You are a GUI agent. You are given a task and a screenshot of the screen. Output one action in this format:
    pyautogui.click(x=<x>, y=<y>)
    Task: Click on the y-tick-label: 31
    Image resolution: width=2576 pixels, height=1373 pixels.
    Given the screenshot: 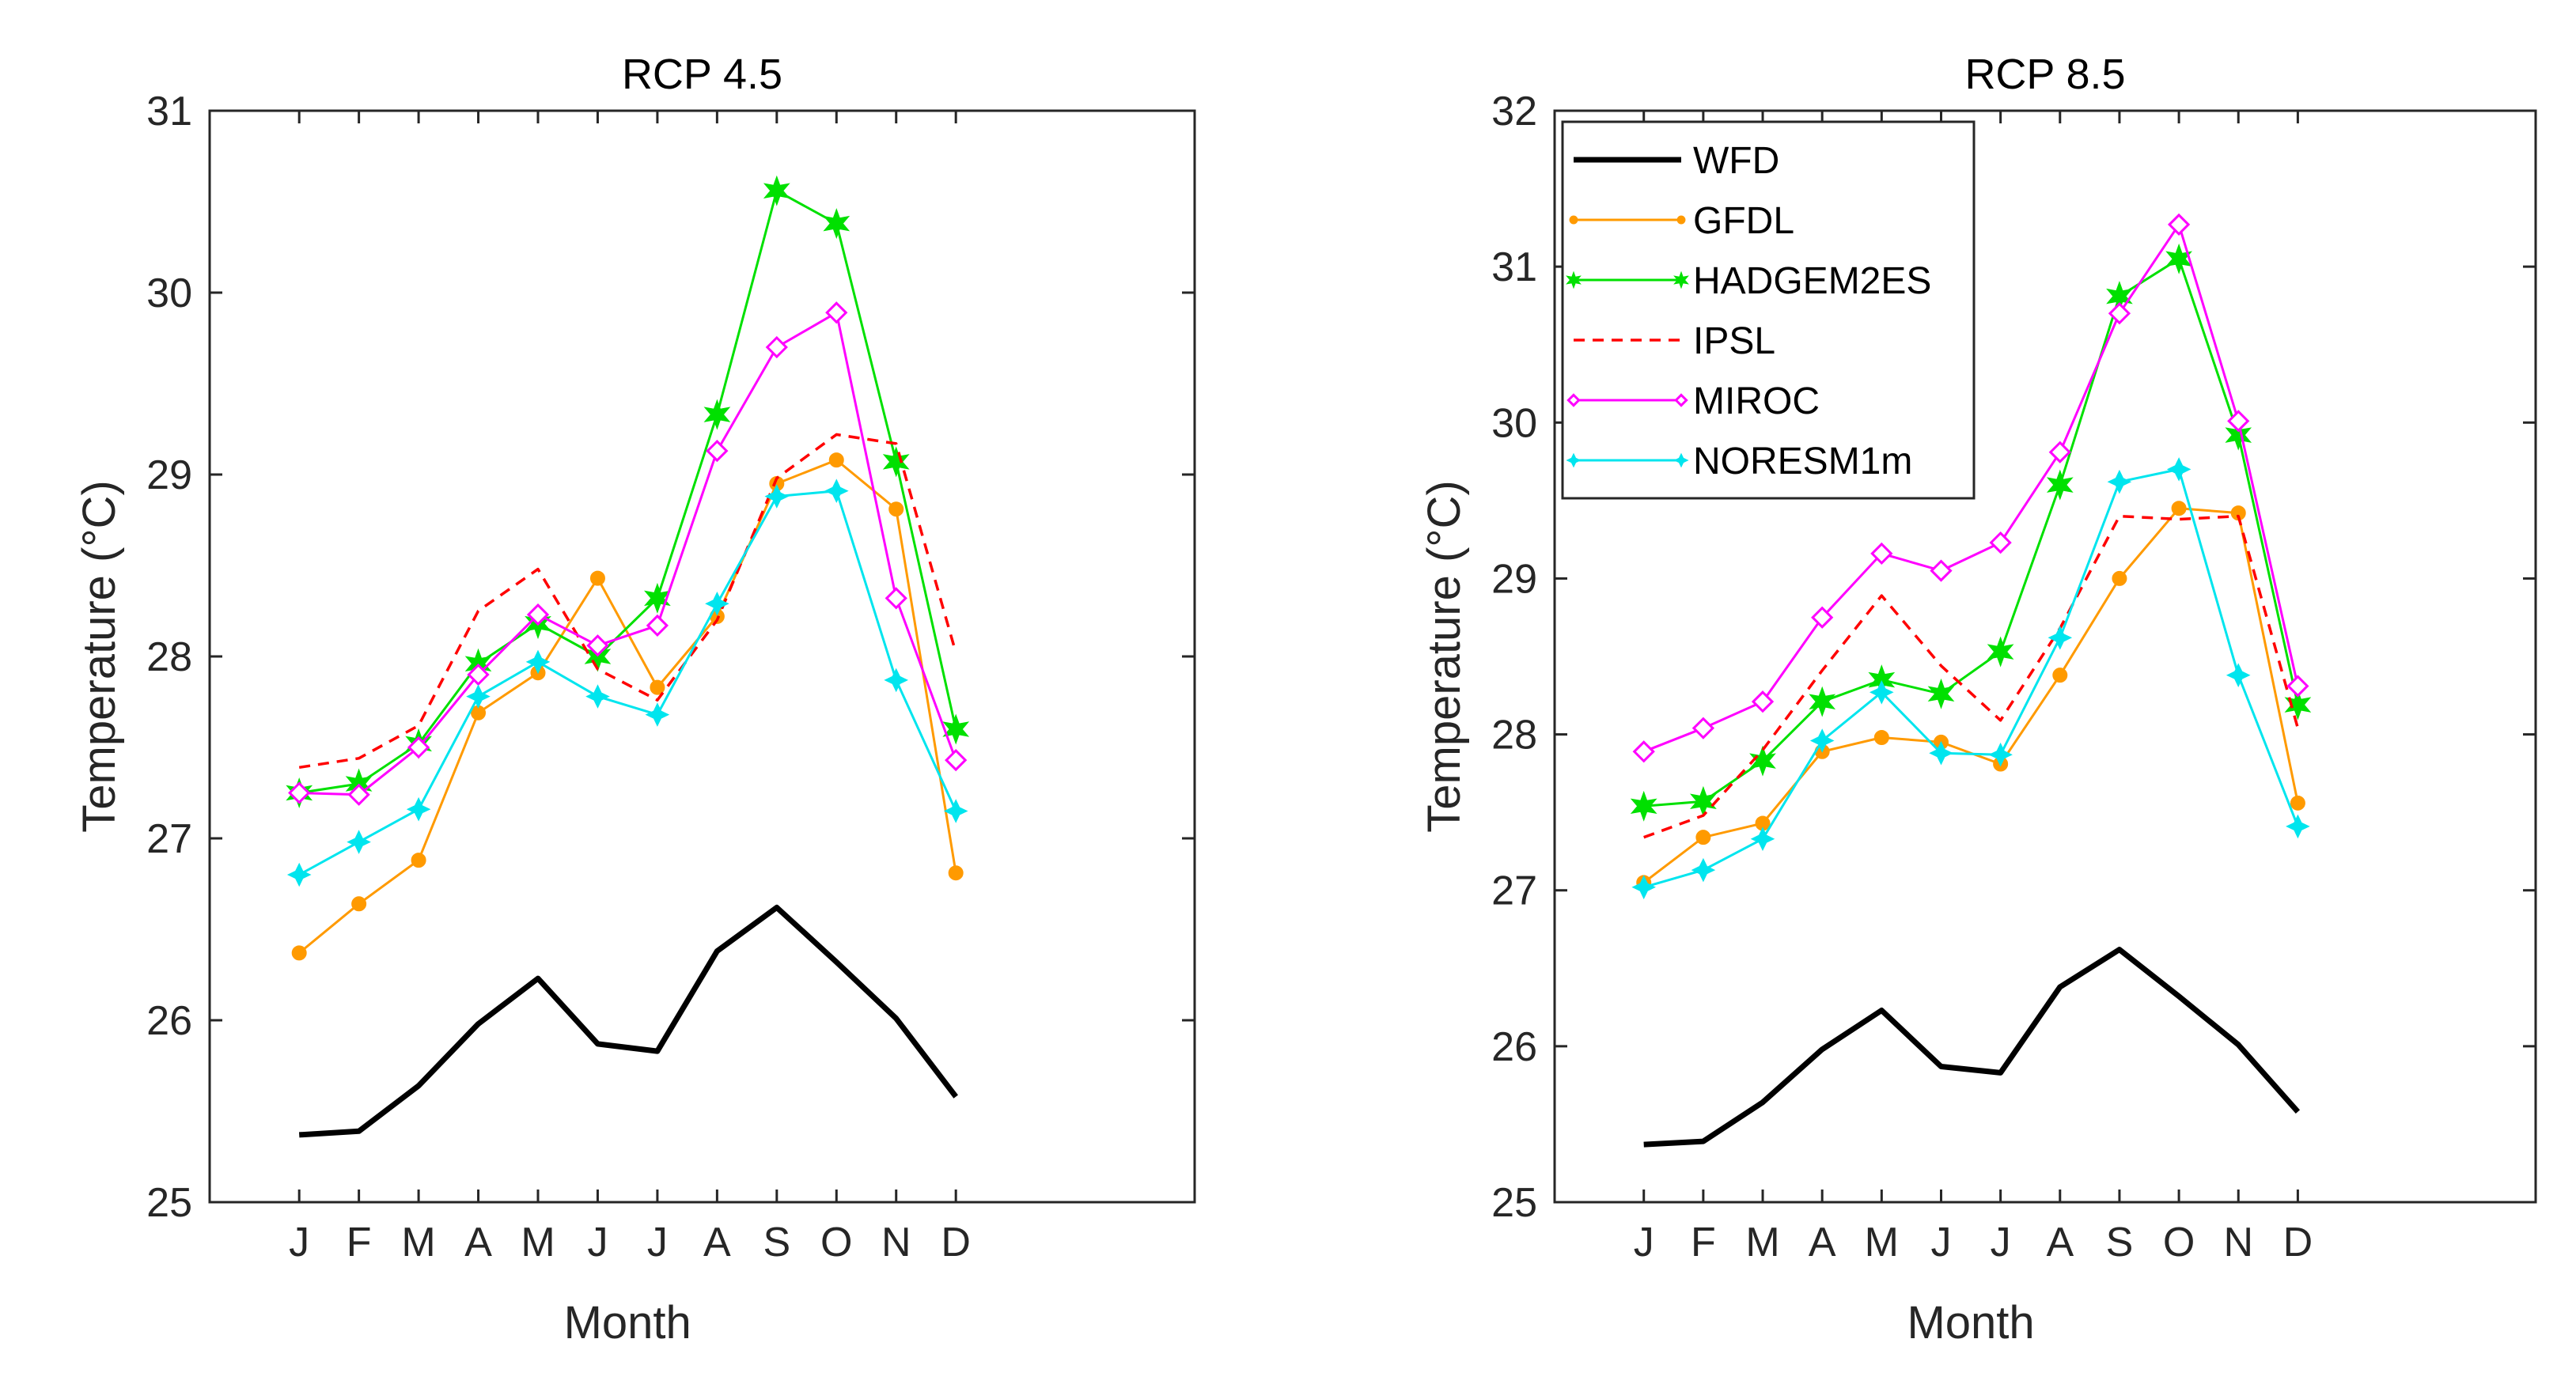 What is the action you would take?
    pyautogui.click(x=169, y=111)
    